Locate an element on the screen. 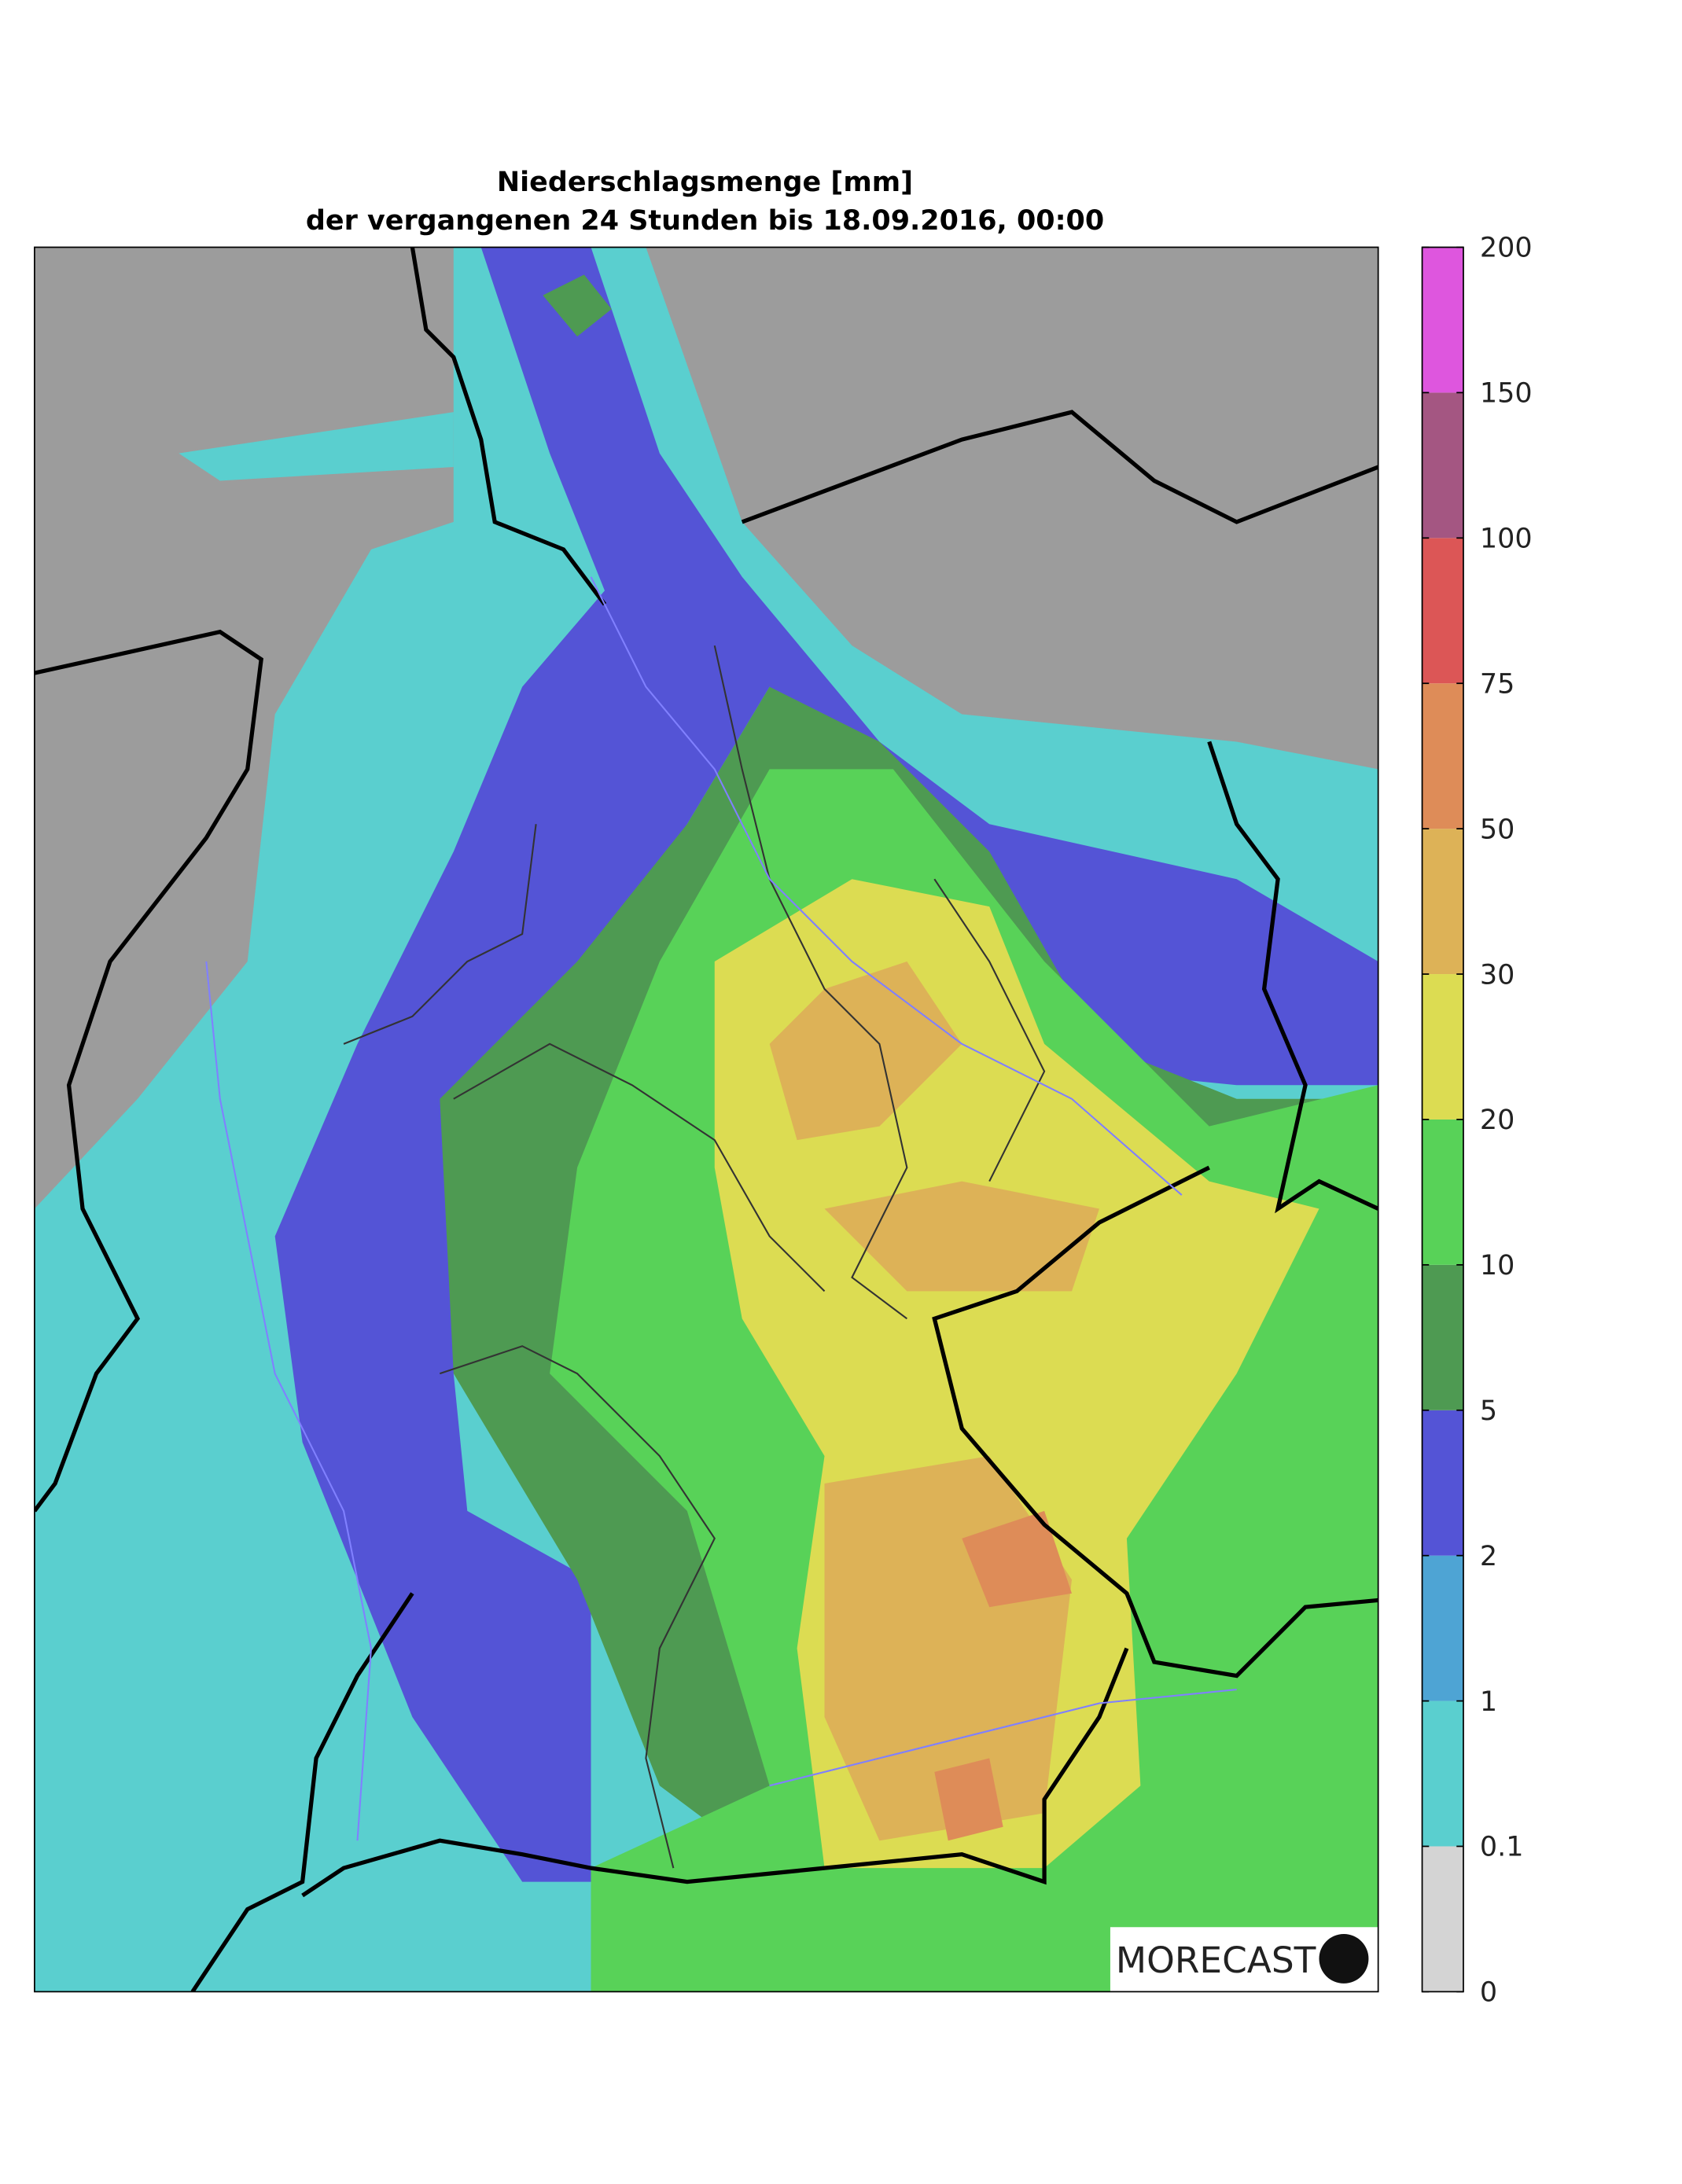  colorbar-tick-label: 200 is located at coordinates (1506, 248).